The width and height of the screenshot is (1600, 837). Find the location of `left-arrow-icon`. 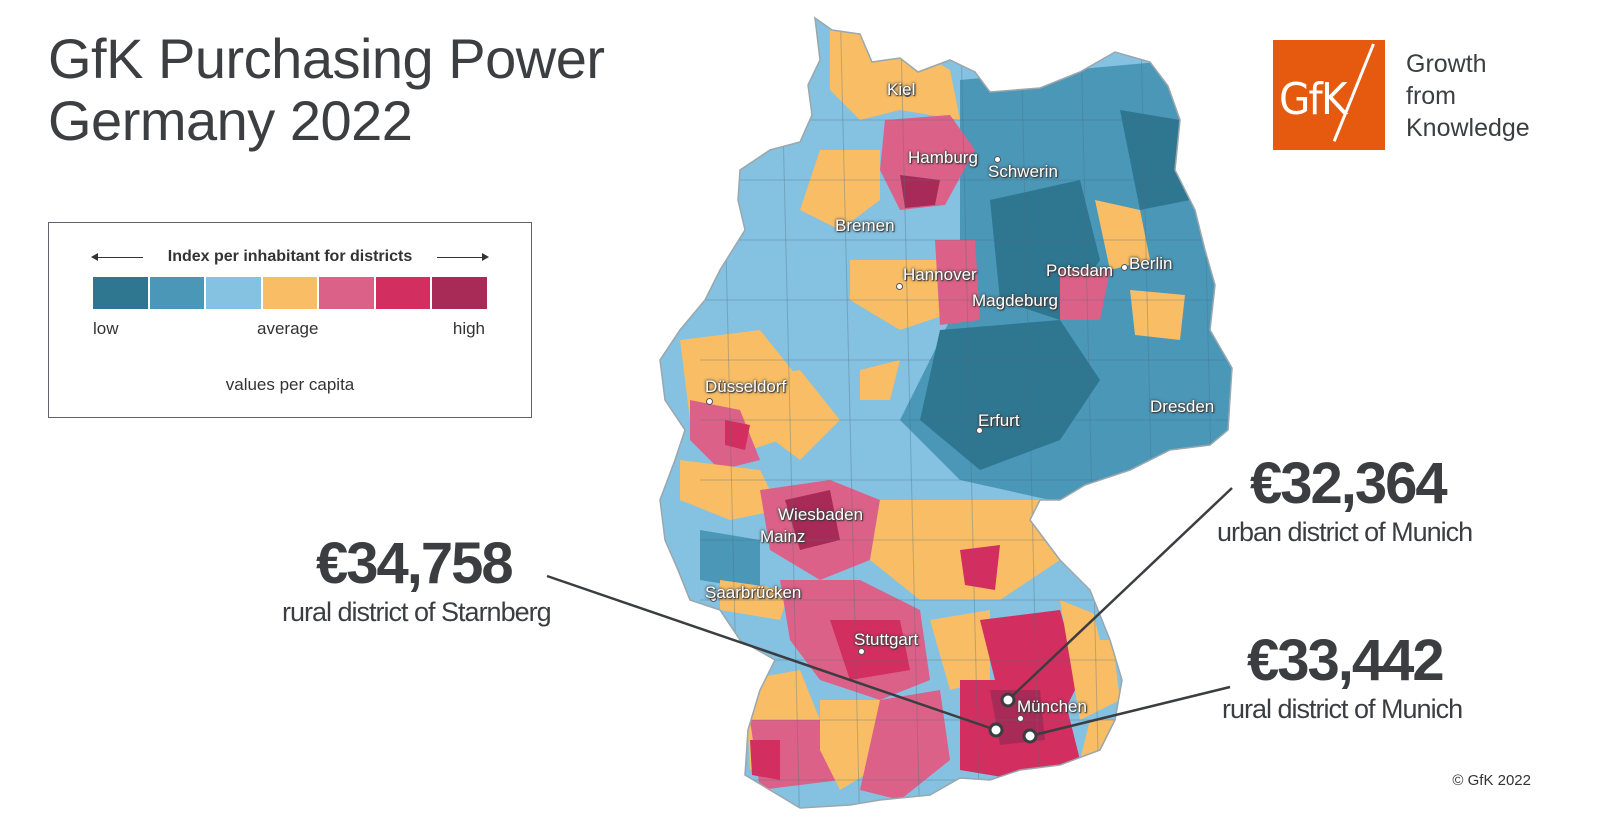

left-arrow-icon is located at coordinates (117, 257).